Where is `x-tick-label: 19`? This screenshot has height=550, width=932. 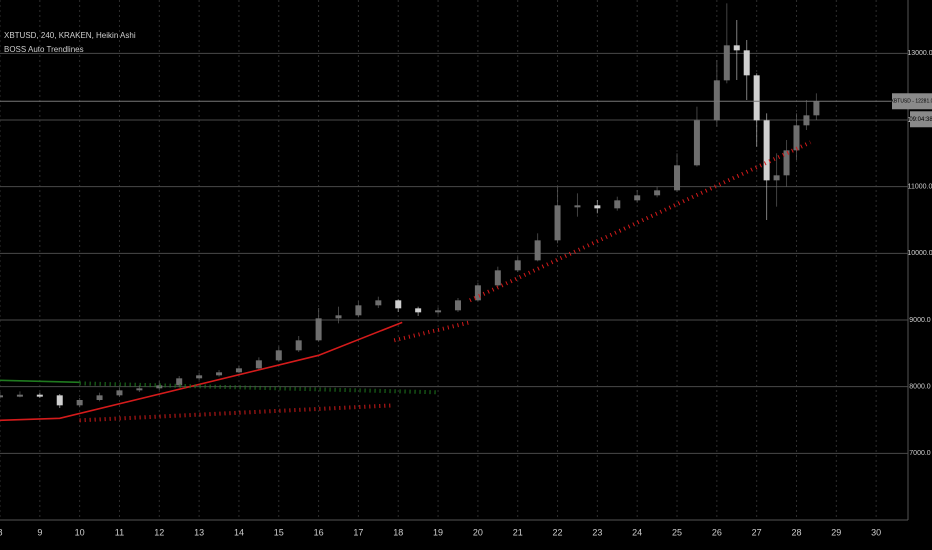
x-tick-label: 19 is located at coordinates (438, 532).